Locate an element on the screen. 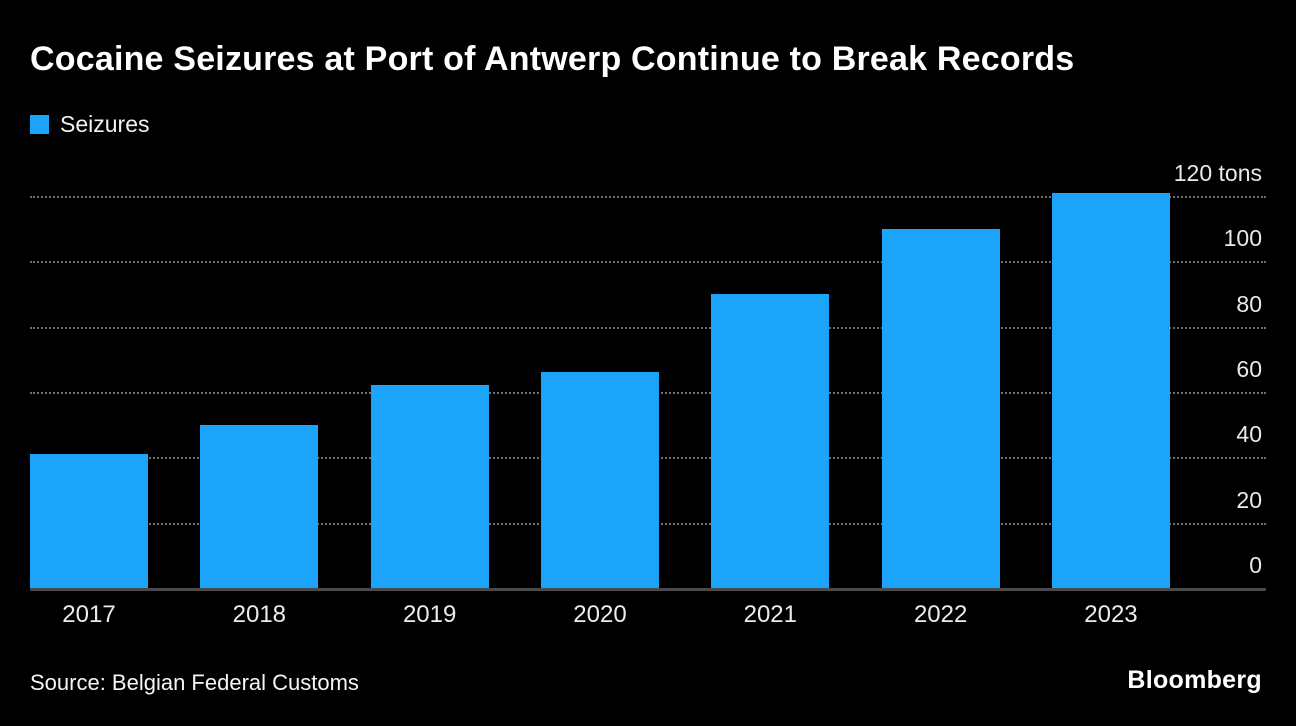 Image resolution: width=1296 pixels, height=726 pixels. legend-swatch-seizures is located at coordinates (39, 124).